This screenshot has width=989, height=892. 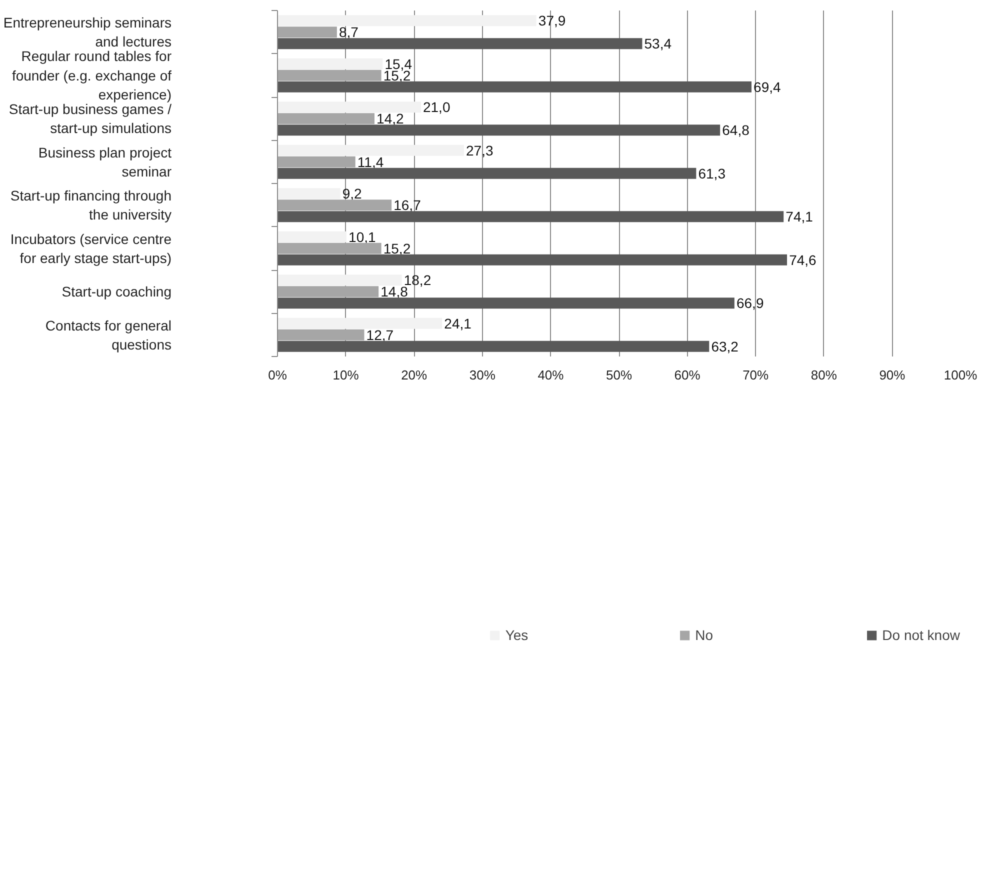 What do you see at coordinates (414, 375) in the screenshot?
I see `x-tick-label: 20%` at bounding box center [414, 375].